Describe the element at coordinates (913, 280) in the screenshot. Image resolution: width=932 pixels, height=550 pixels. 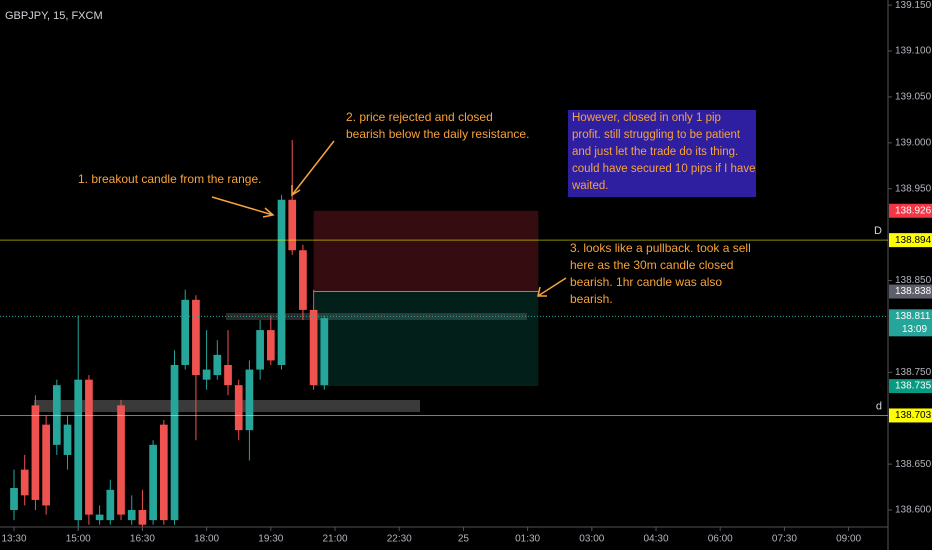
I see `y-tick-label: 138.850` at that location.